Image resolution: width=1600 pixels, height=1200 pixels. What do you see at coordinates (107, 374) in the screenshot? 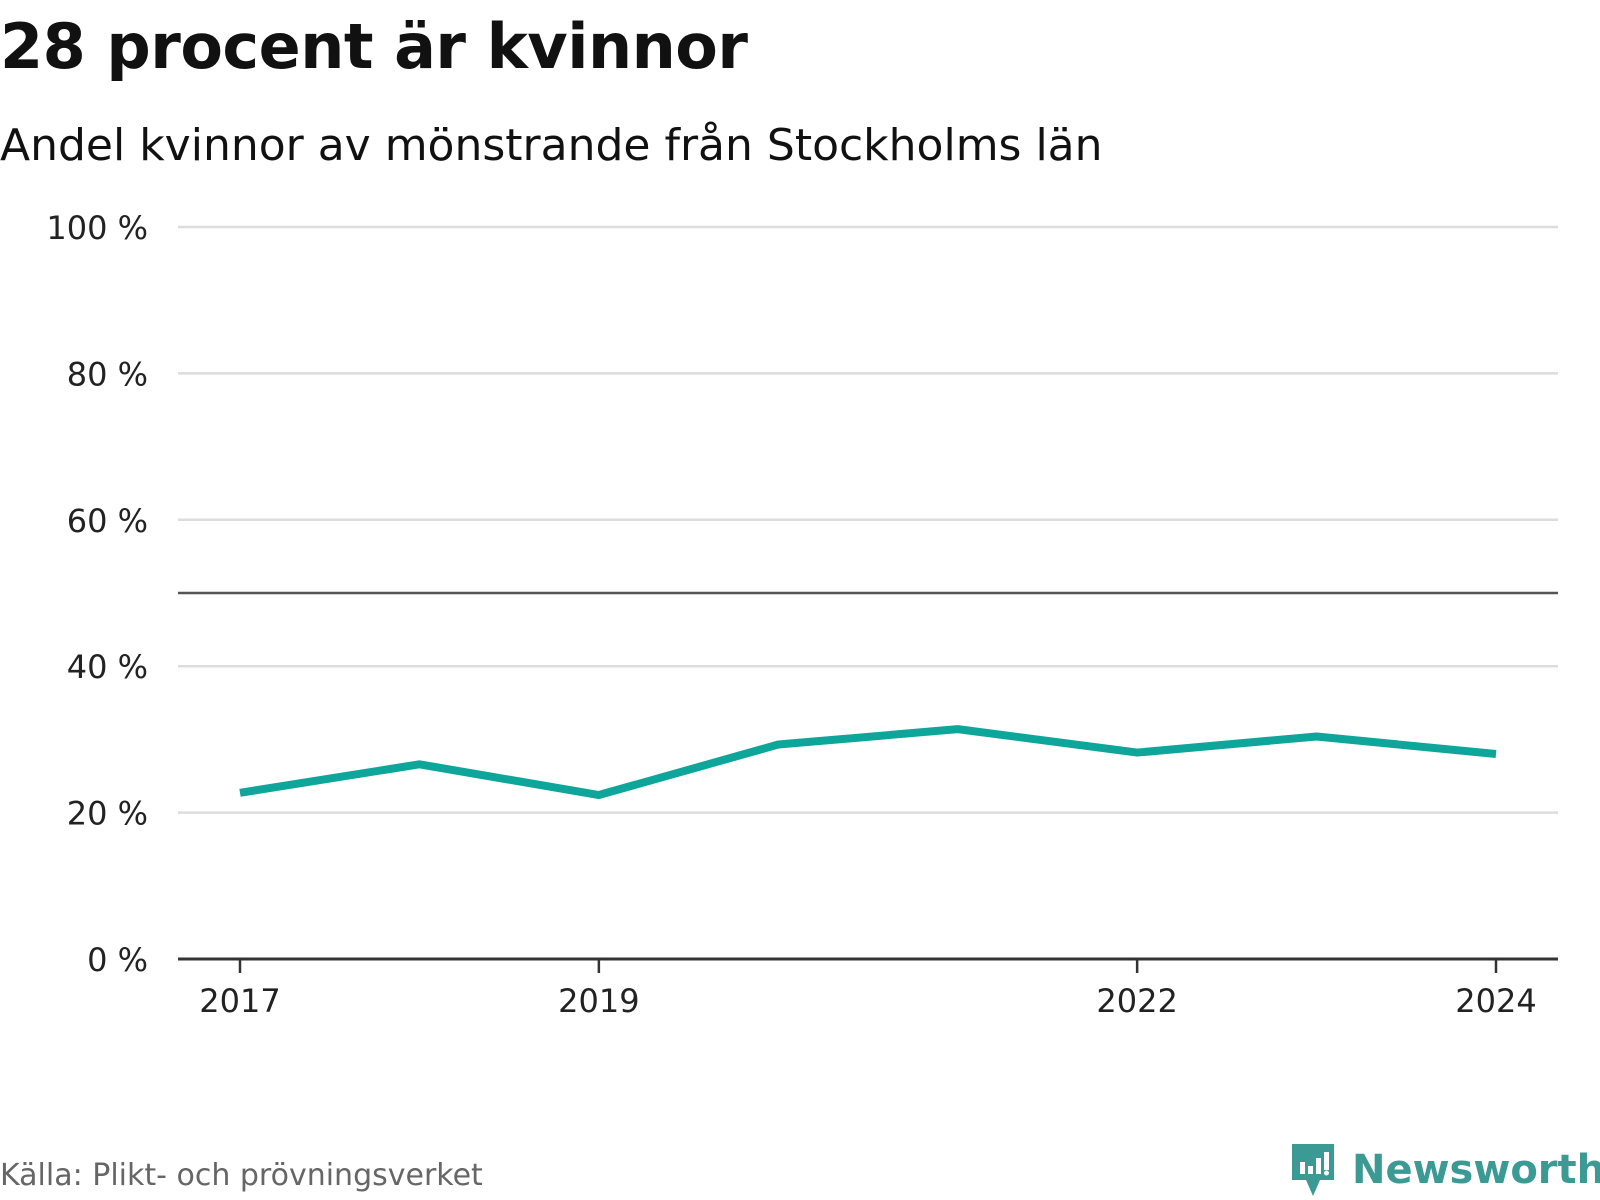
I see `y-tick-label: 80 %` at bounding box center [107, 374].